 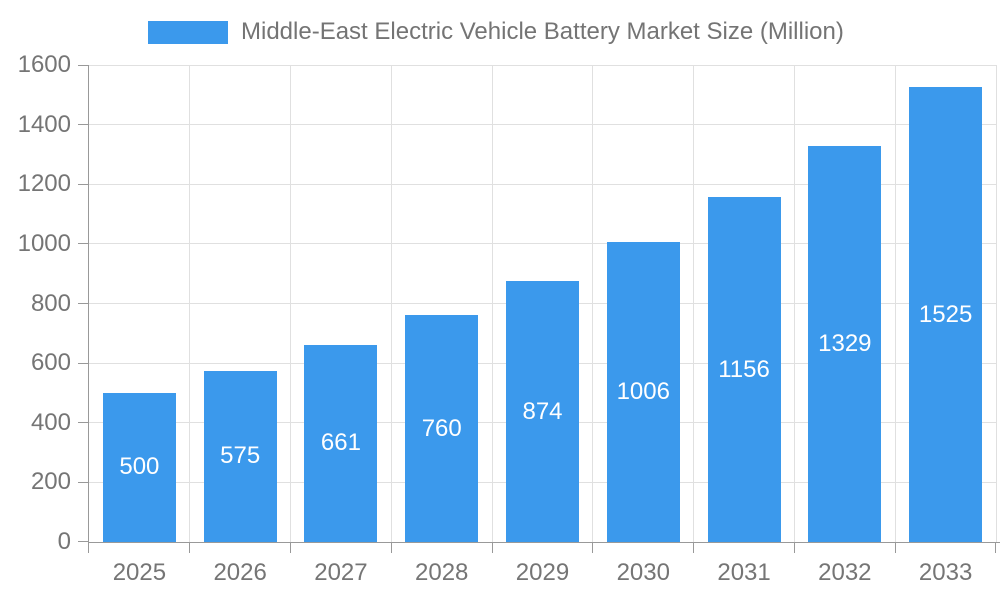 I want to click on bar-2033: 1525, so click(x=946, y=314).